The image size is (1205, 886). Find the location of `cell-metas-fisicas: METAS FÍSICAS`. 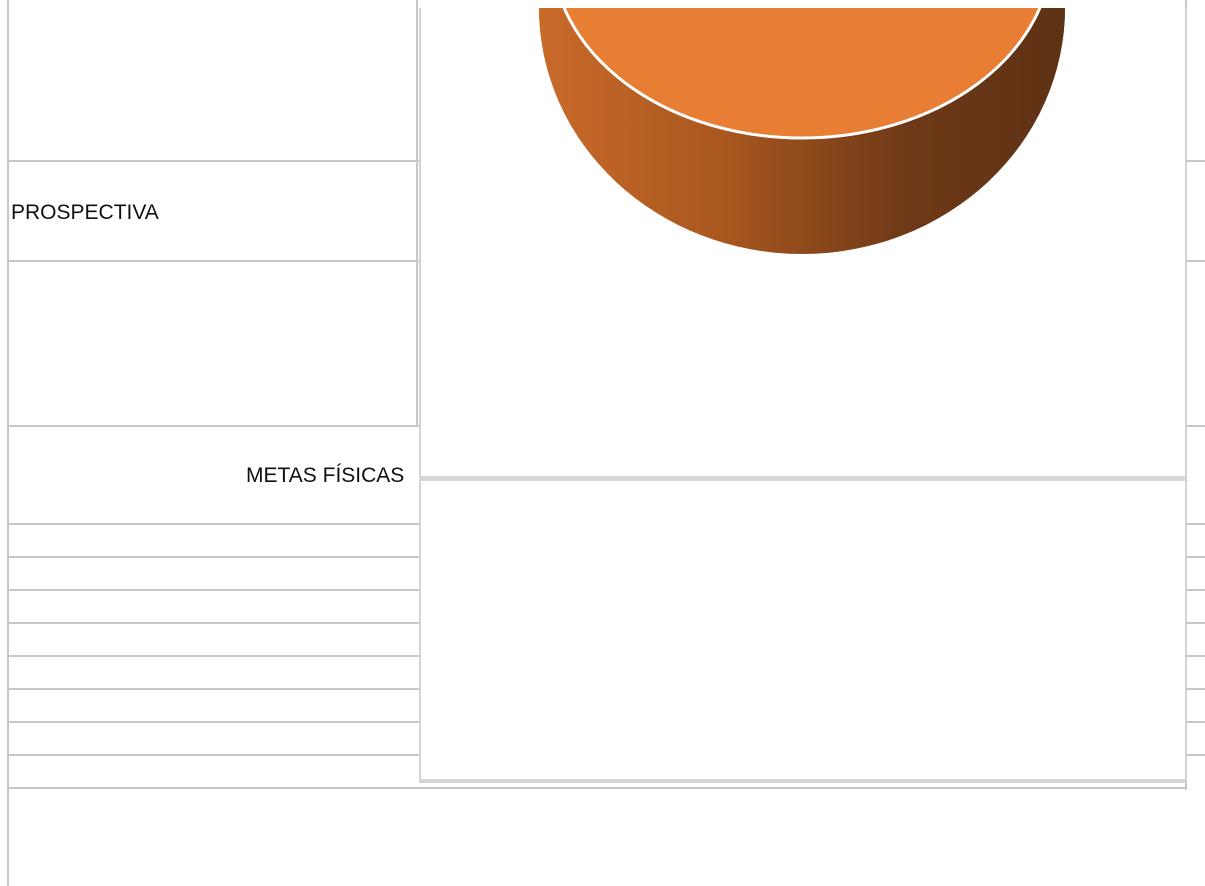

cell-metas-fisicas: METAS FÍSICAS is located at coordinates (325, 475).